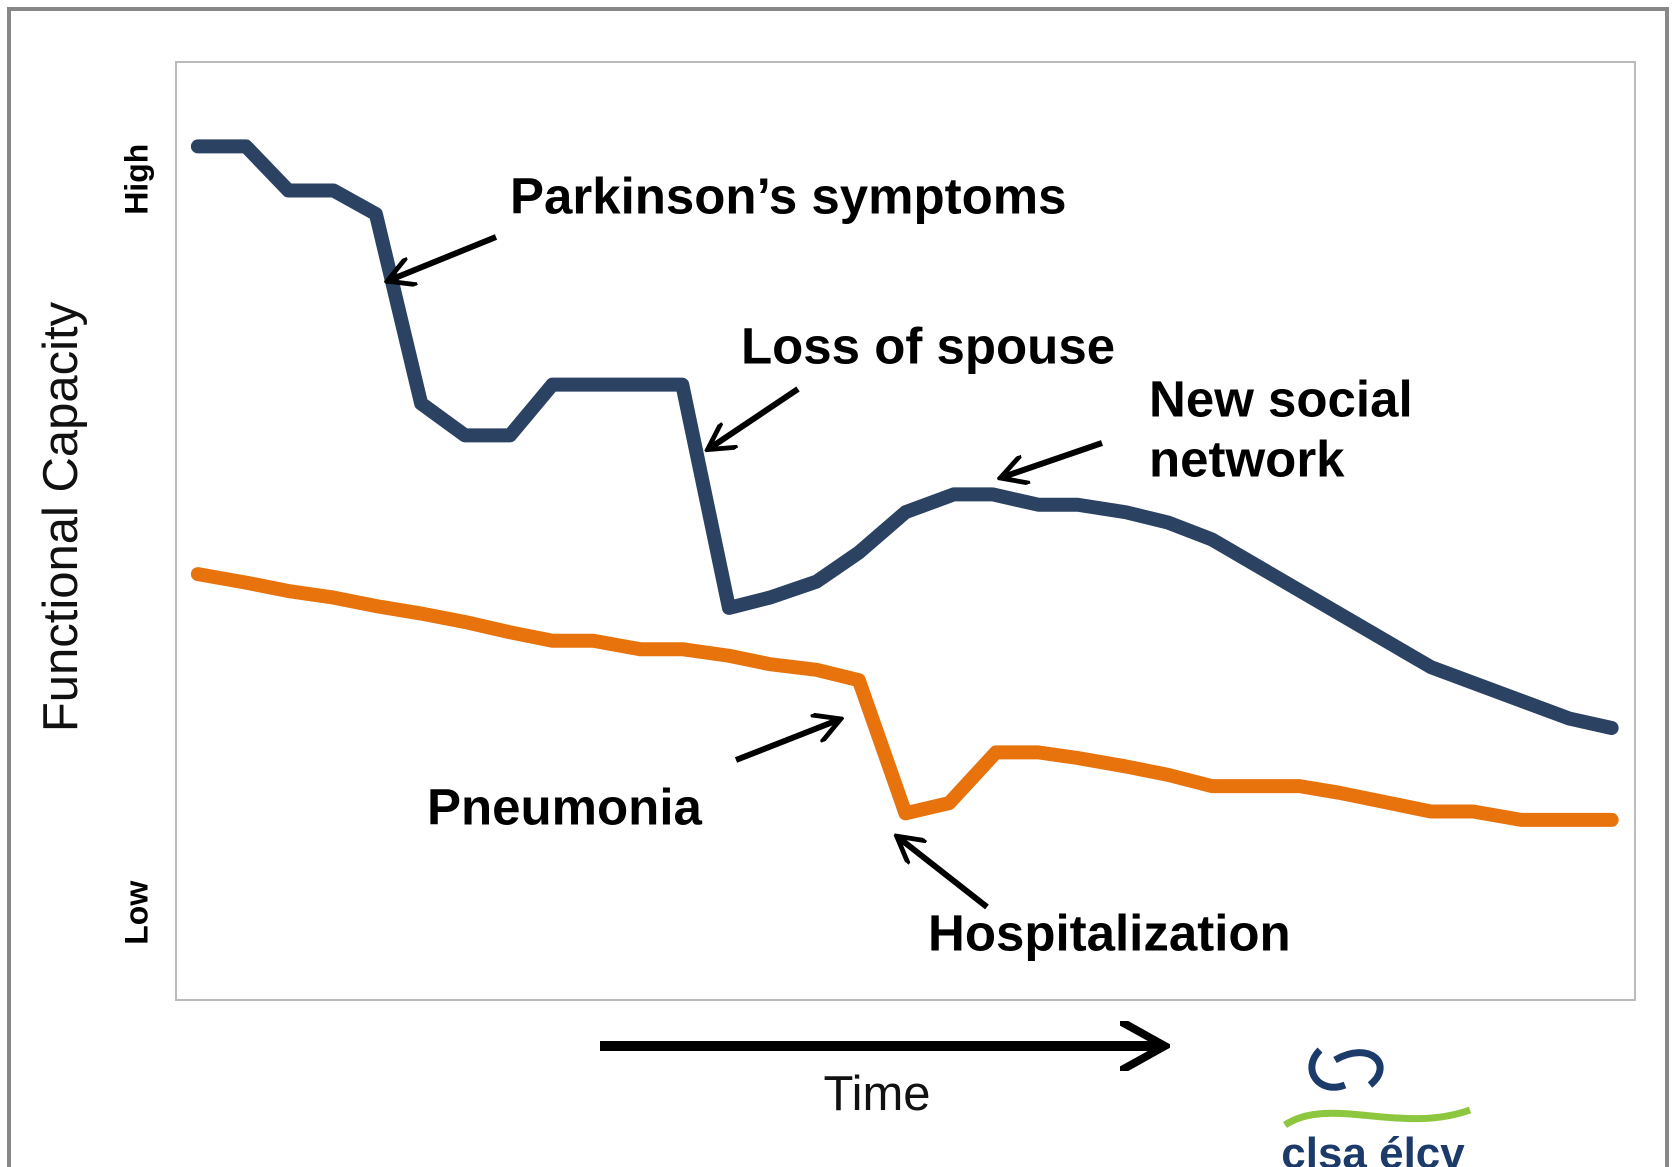 This screenshot has height=1167, width=1673. Describe the element at coordinates (1247, 458) in the screenshot. I see `annotation-text: network` at that location.